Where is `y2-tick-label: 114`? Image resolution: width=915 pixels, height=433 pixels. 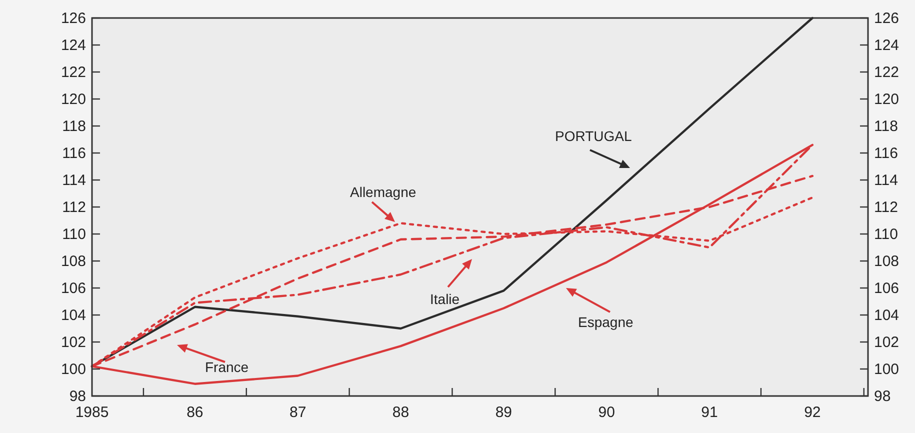 y2-tick-label: 114 is located at coordinates (886, 180).